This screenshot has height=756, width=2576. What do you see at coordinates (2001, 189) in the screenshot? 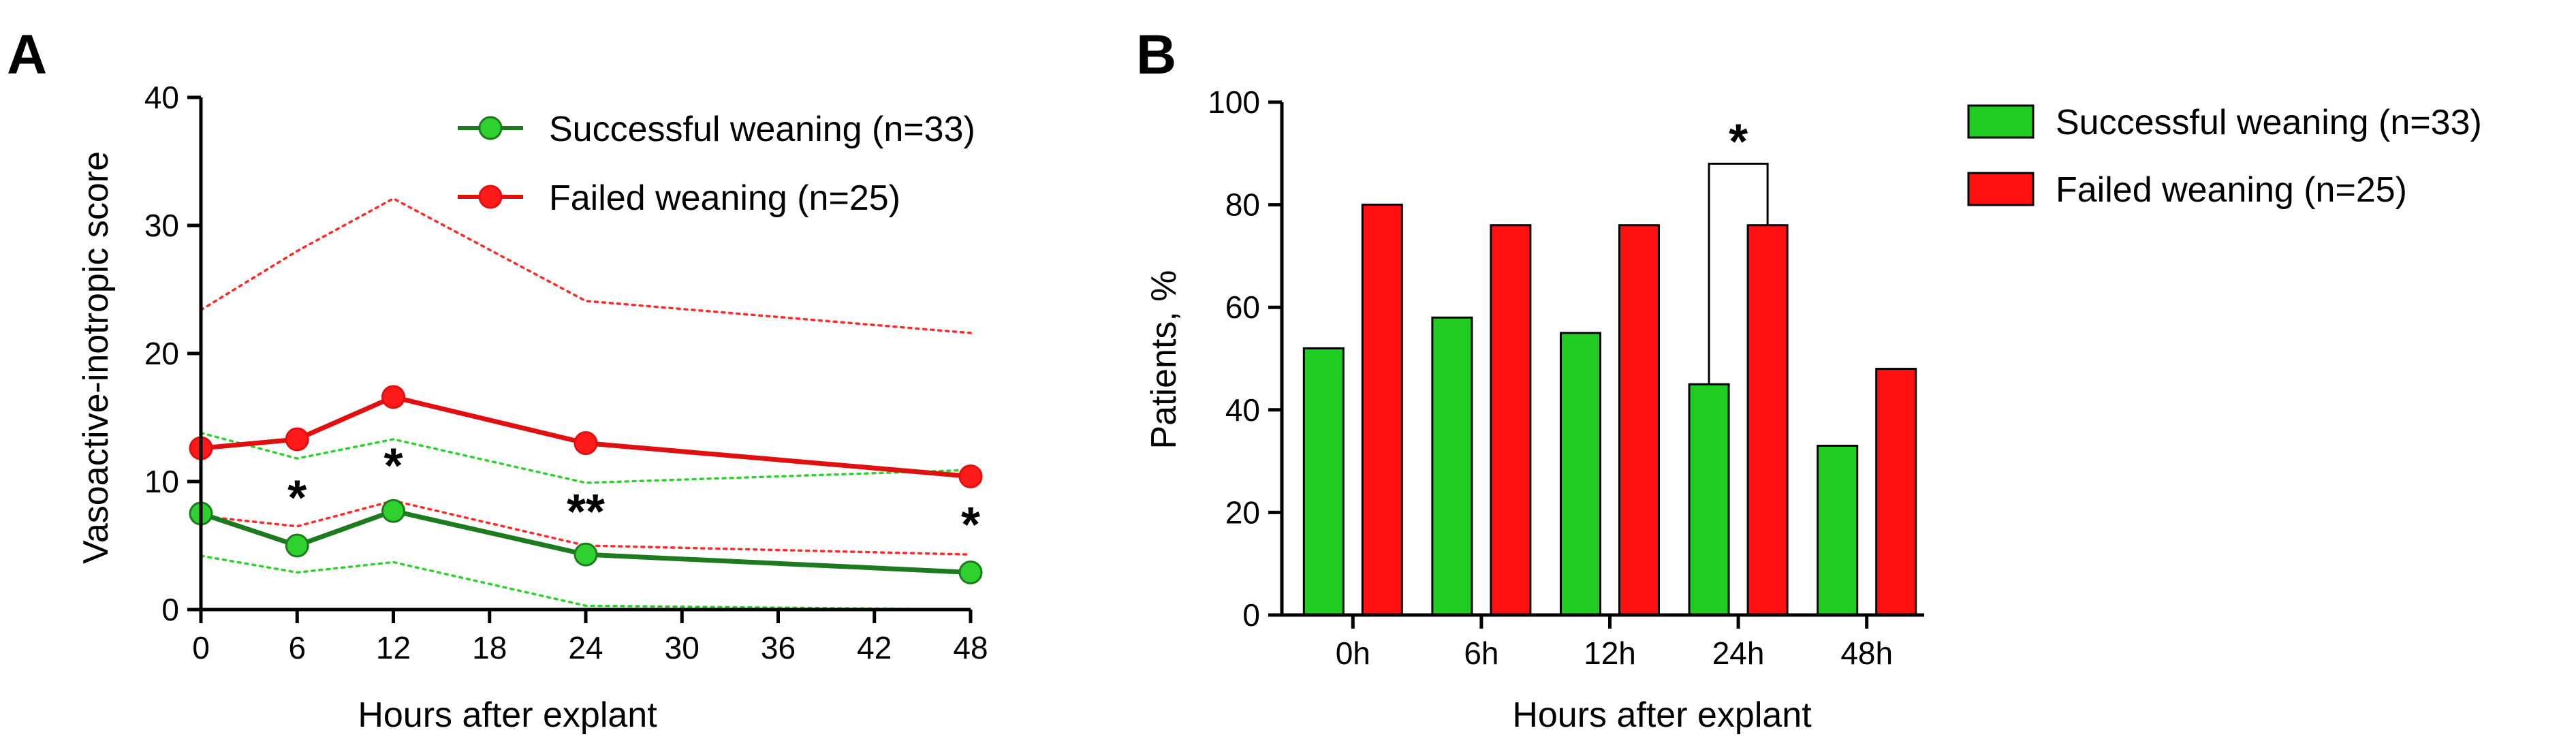
I see `legend-failed-bar-swatch` at bounding box center [2001, 189].